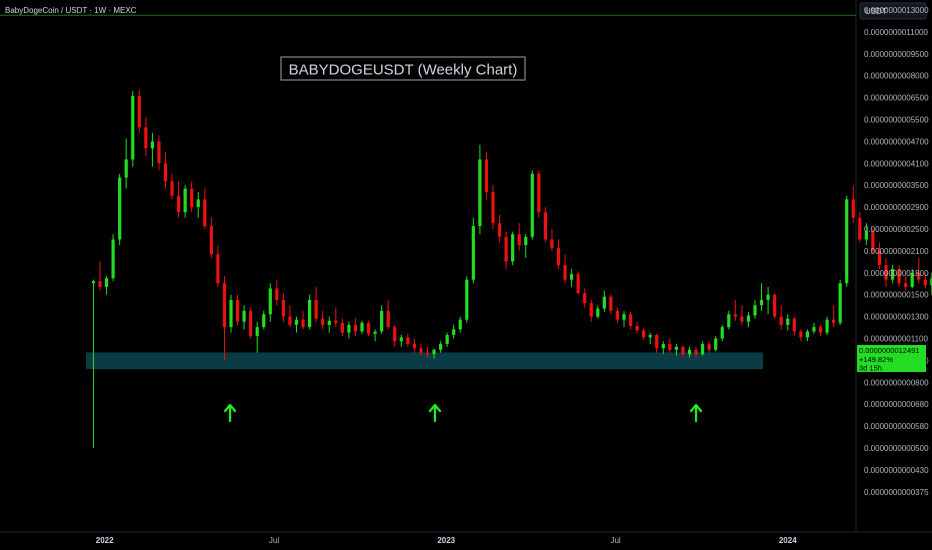 Image resolution: width=932 pixels, height=550 pixels. What do you see at coordinates (514, 540) in the screenshot?
I see `time-axis: 2022Jul2023Jul2024Jul2025Jul2026` at bounding box center [514, 540].